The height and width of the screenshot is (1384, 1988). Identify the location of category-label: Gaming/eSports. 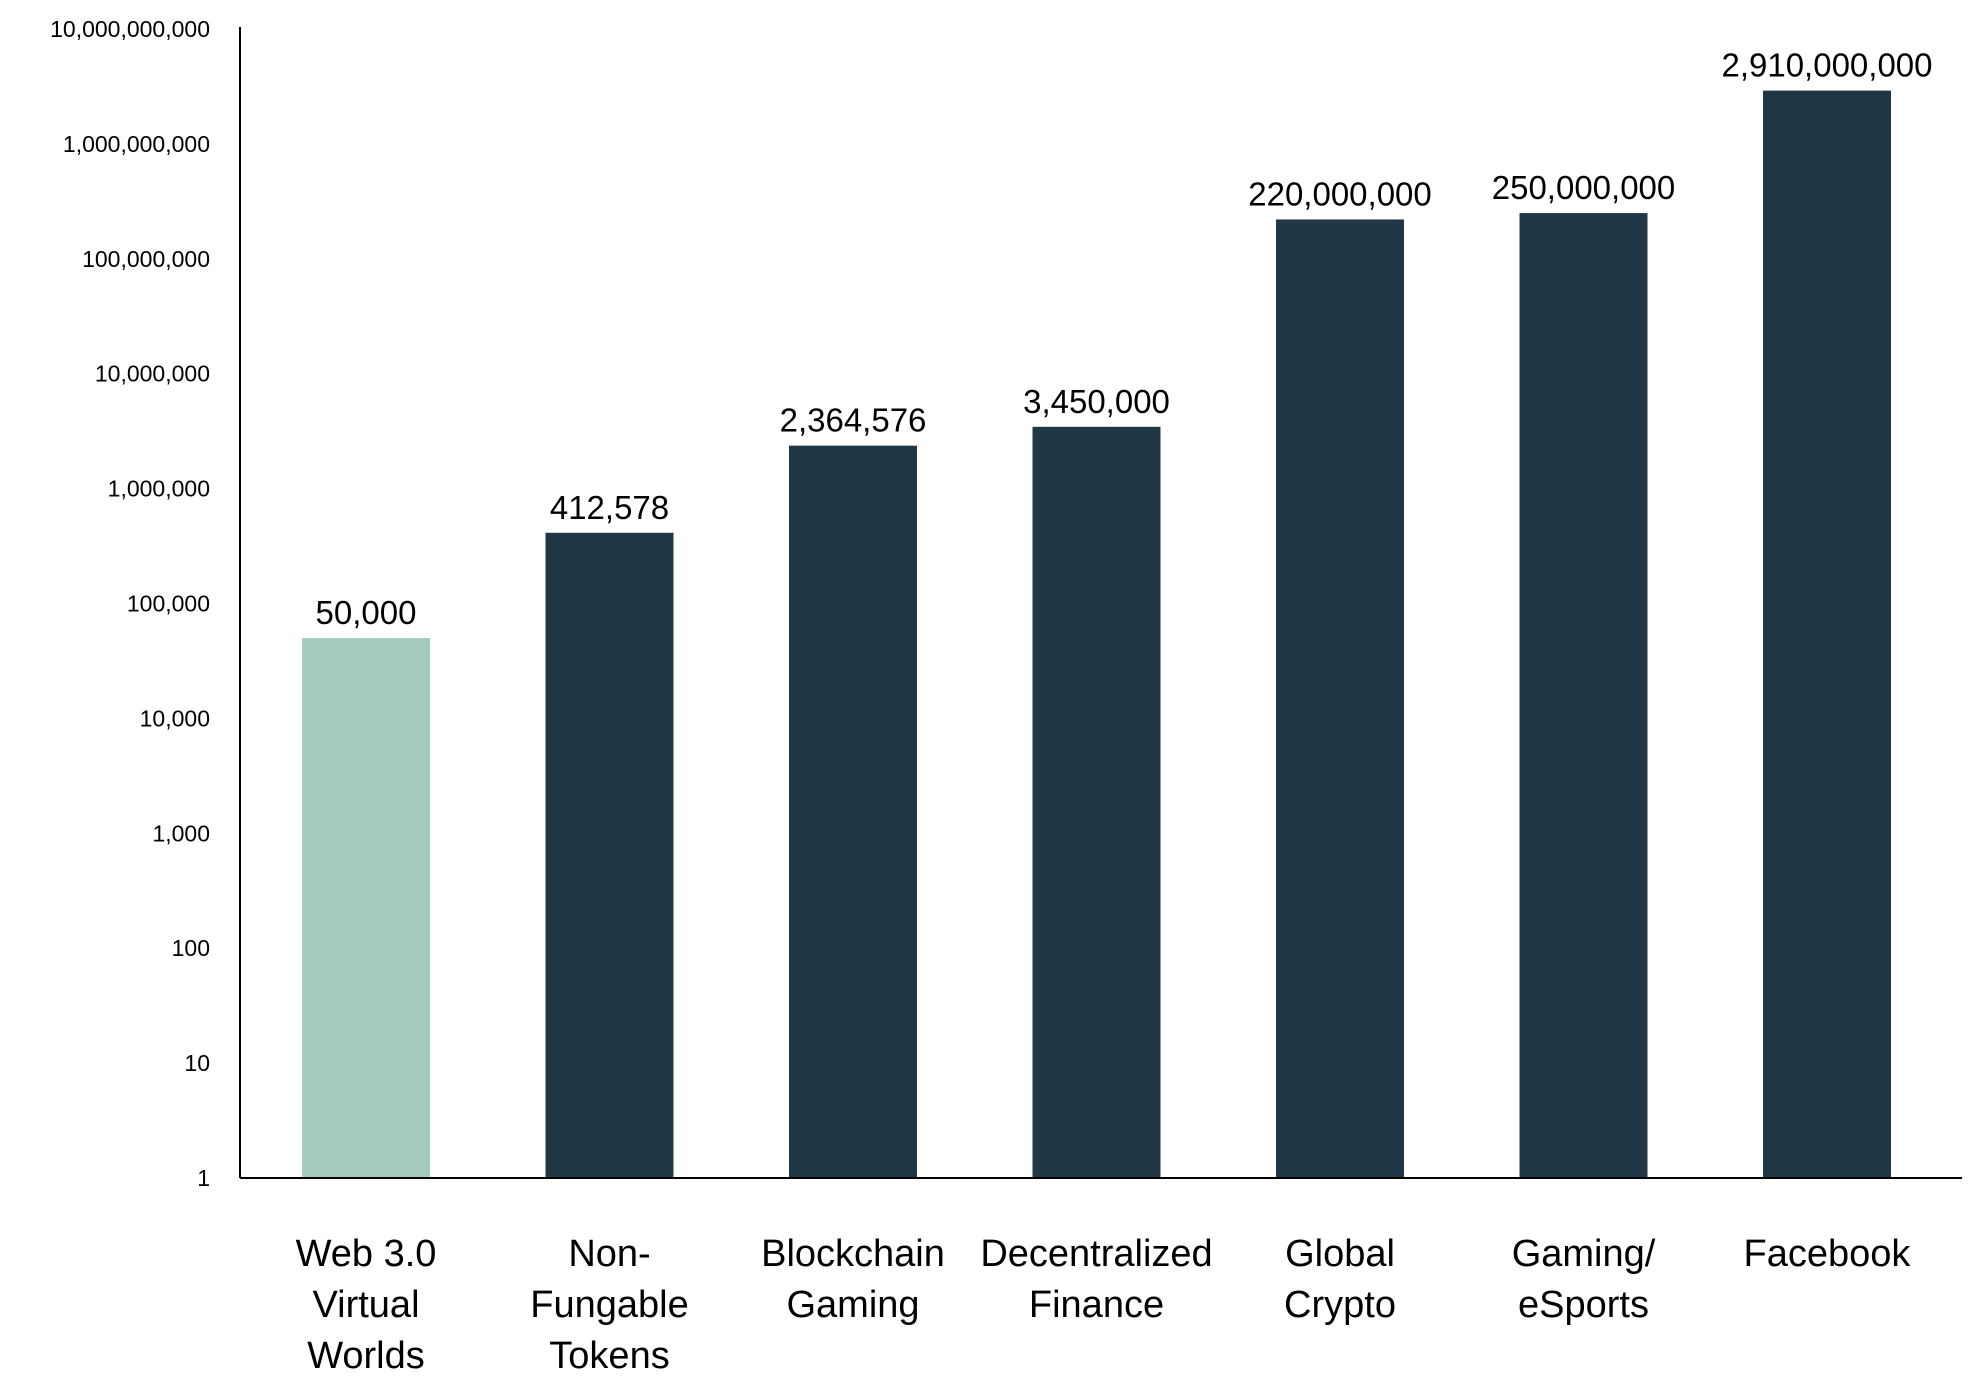
(1584, 1279).